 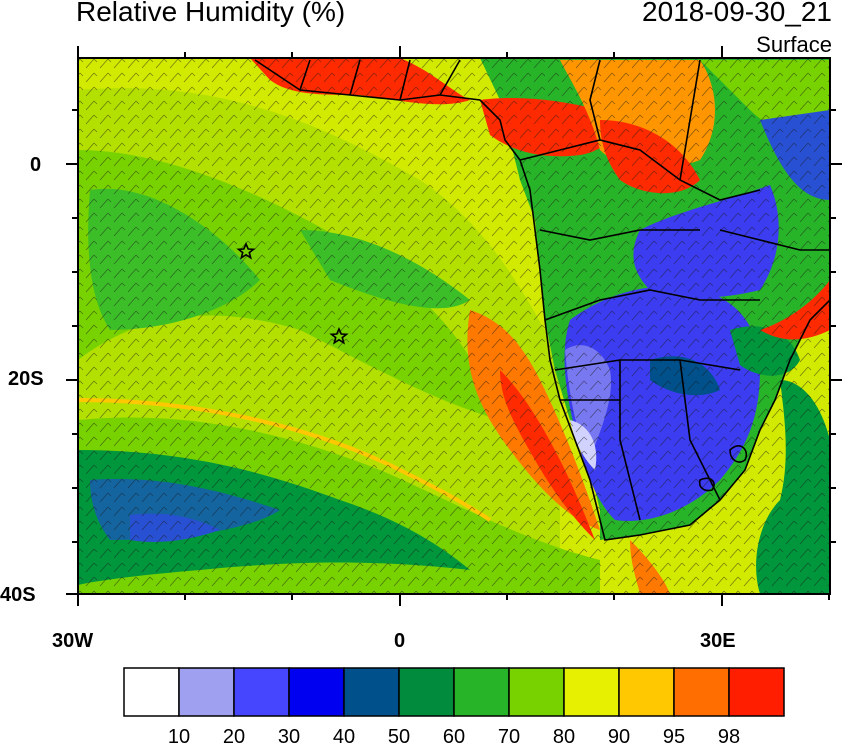 What do you see at coordinates (564, 737) in the screenshot?
I see `colorbar-tick-label: 80` at bounding box center [564, 737].